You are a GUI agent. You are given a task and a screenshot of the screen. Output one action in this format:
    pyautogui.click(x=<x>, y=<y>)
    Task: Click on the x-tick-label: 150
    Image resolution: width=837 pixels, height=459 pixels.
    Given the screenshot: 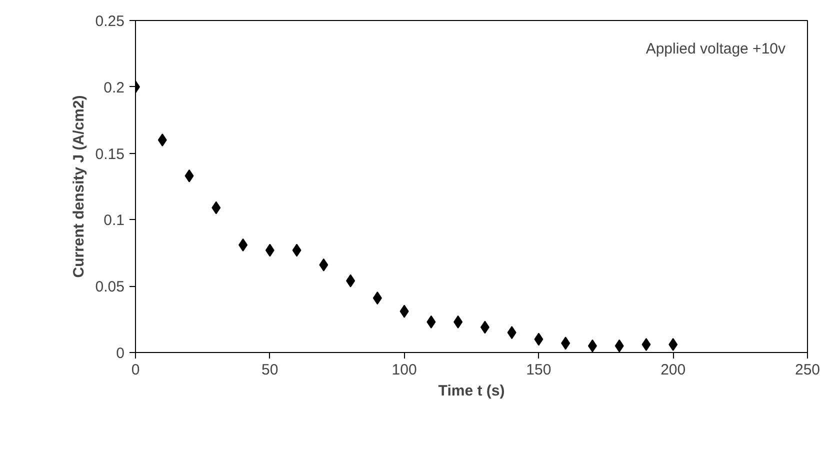 What is the action you would take?
    pyautogui.click(x=539, y=370)
    